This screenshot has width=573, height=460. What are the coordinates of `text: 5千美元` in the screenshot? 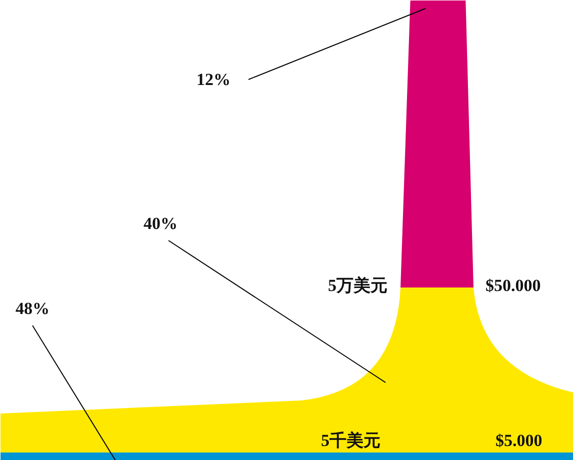 It's located at (350, 440).